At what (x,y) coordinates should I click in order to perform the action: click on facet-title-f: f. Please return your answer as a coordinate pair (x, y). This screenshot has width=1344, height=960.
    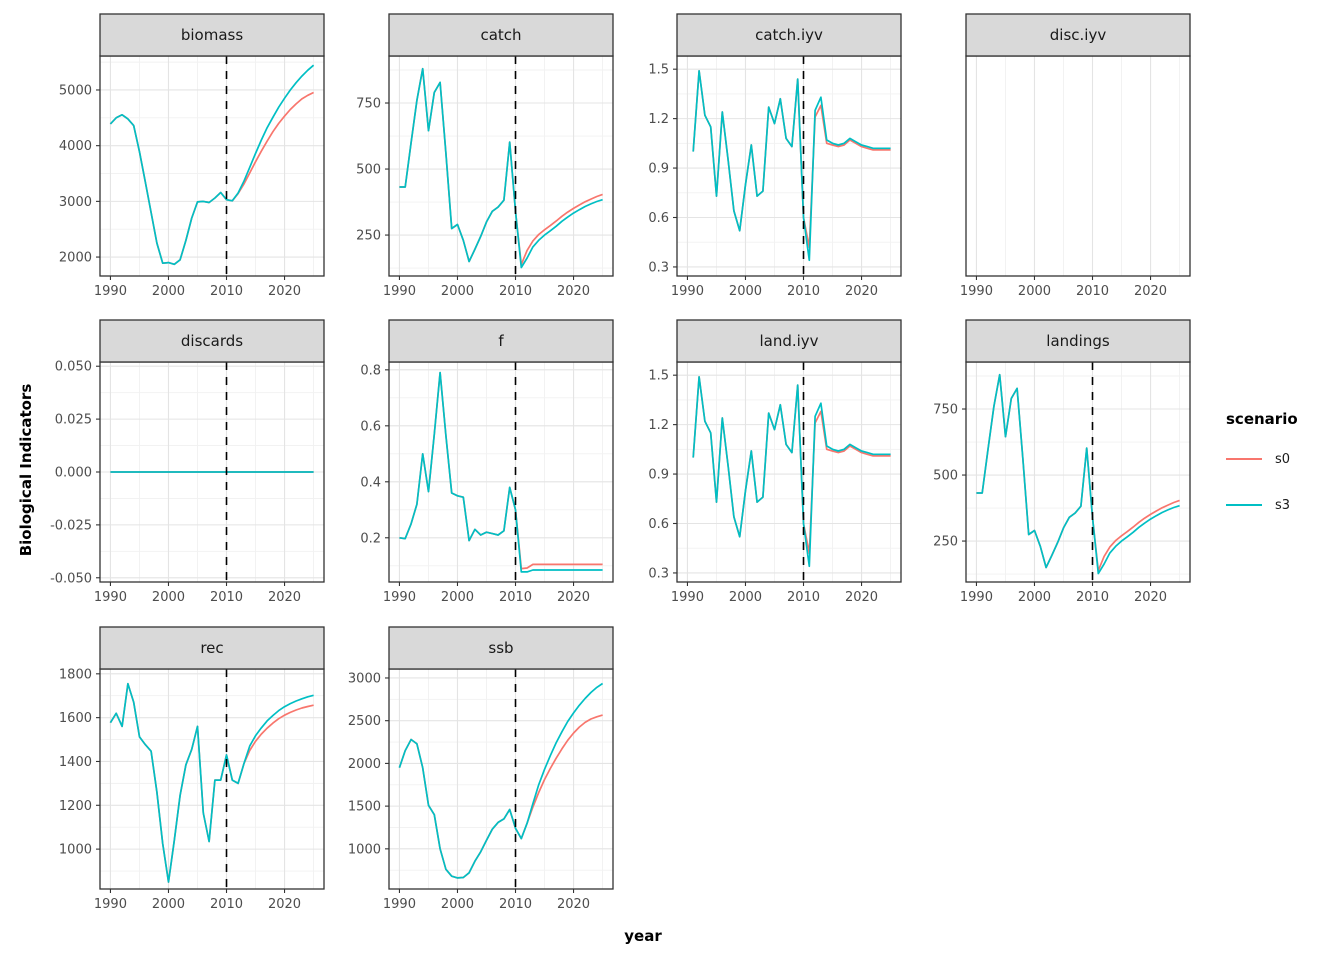
    Looking at the image, I should click on (501, 341).